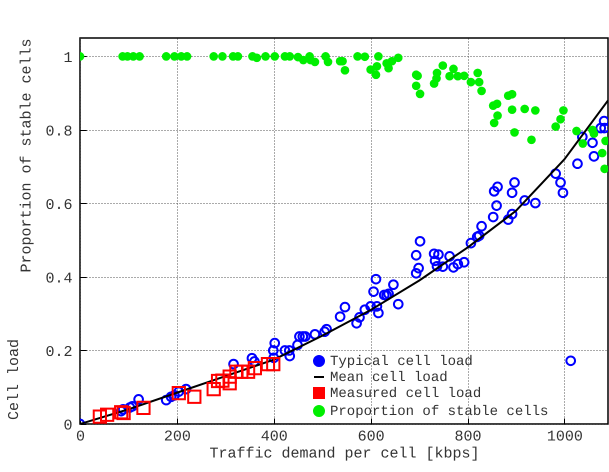 This screenshot has height=472, width=609. Describe the element at coordinates (27, 155) in the screenshot. I see `y-axis-title: Proportion of stable cells` at that location.